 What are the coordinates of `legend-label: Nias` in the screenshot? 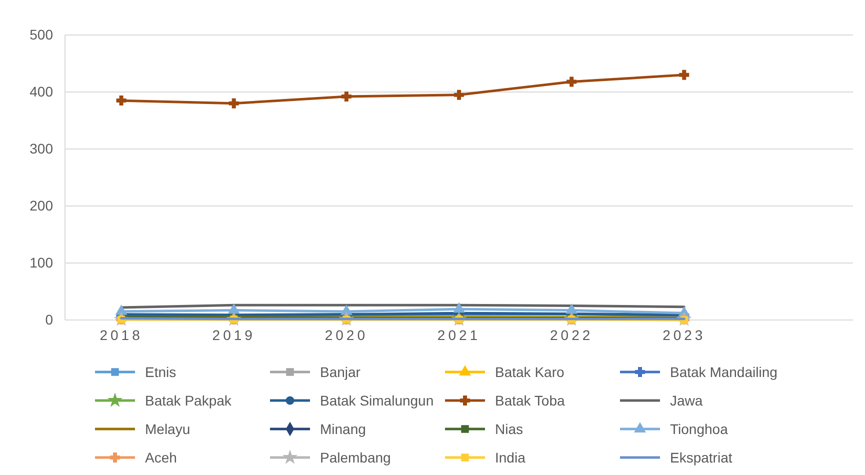 It's located at (509, 429).